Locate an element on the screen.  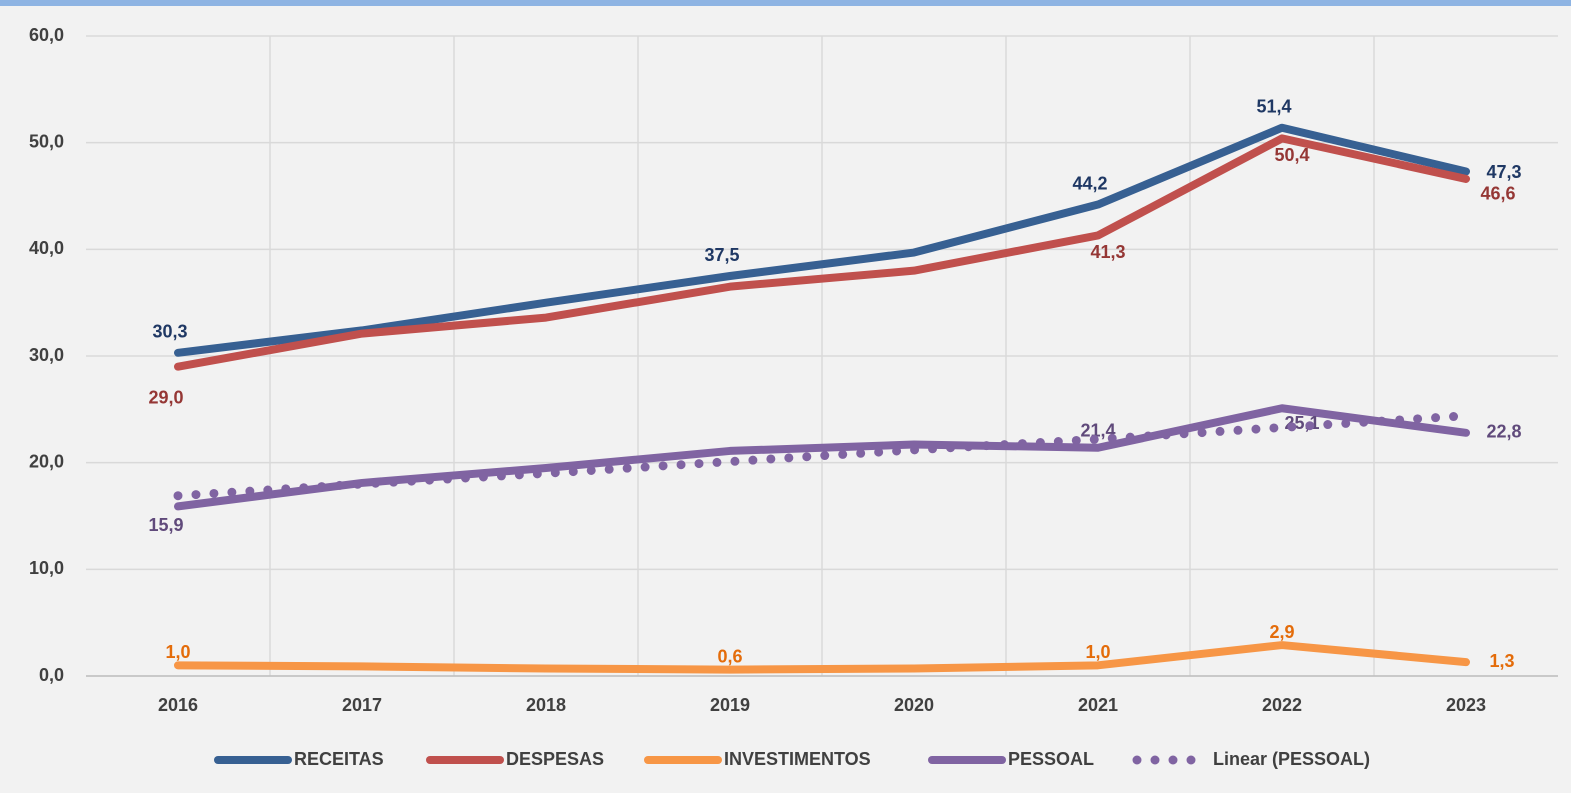
data-label: 46,6 is located at coordinates (1497, 194).